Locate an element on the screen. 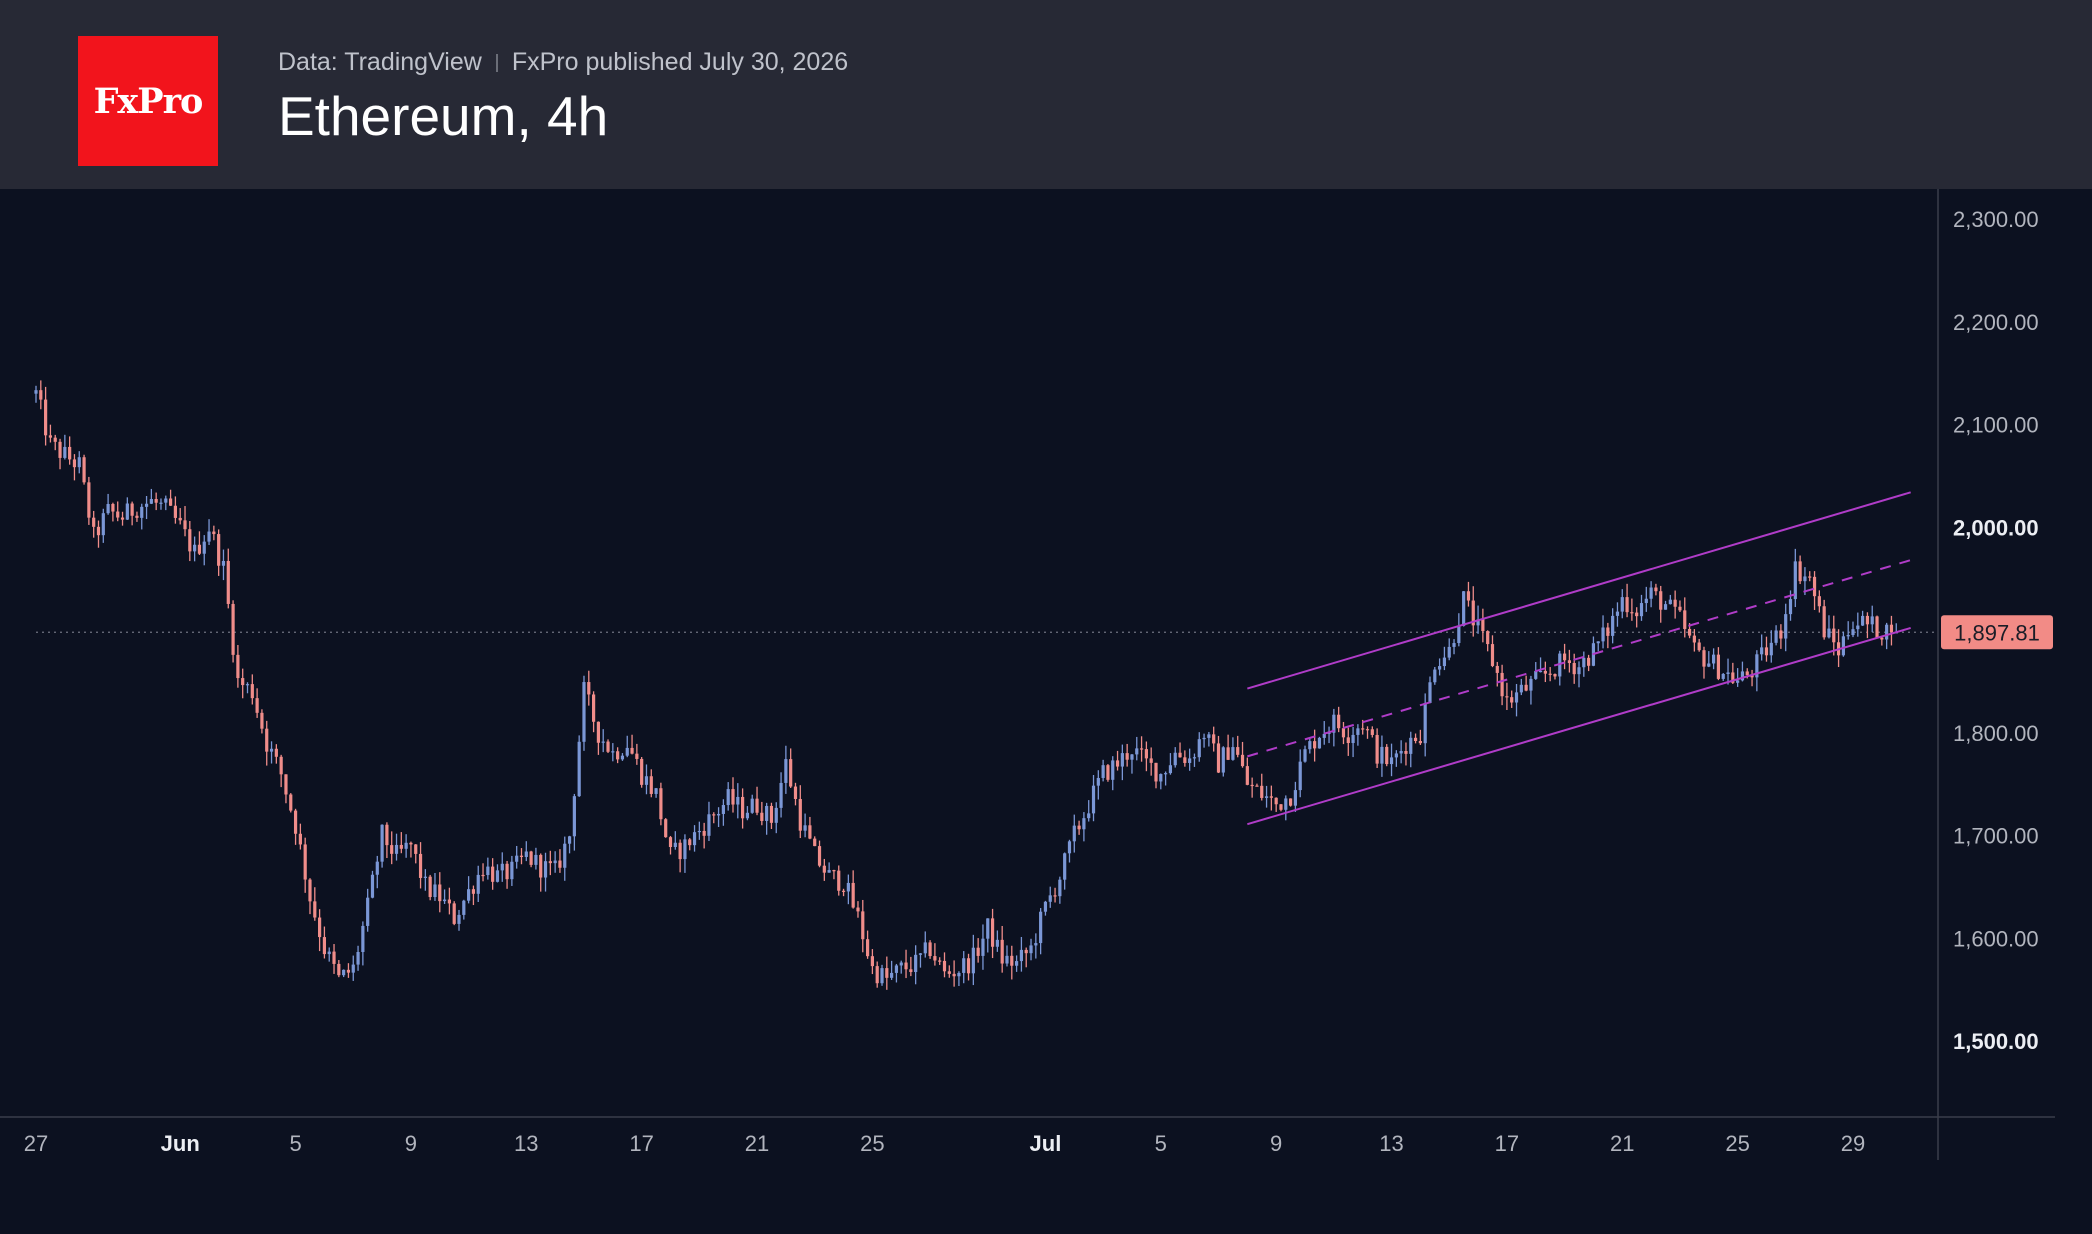 The height and width of the screenshot is (1234, 2092). price-channel is located at coordinates (1579, 658).